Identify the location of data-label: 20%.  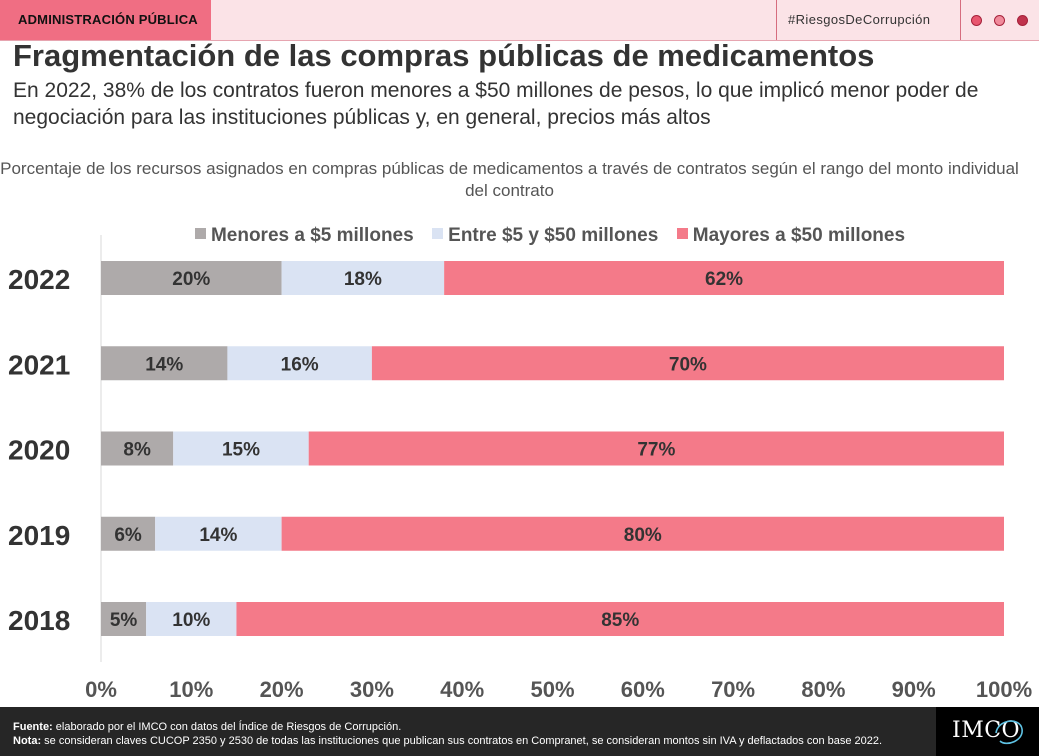
(191, 279).